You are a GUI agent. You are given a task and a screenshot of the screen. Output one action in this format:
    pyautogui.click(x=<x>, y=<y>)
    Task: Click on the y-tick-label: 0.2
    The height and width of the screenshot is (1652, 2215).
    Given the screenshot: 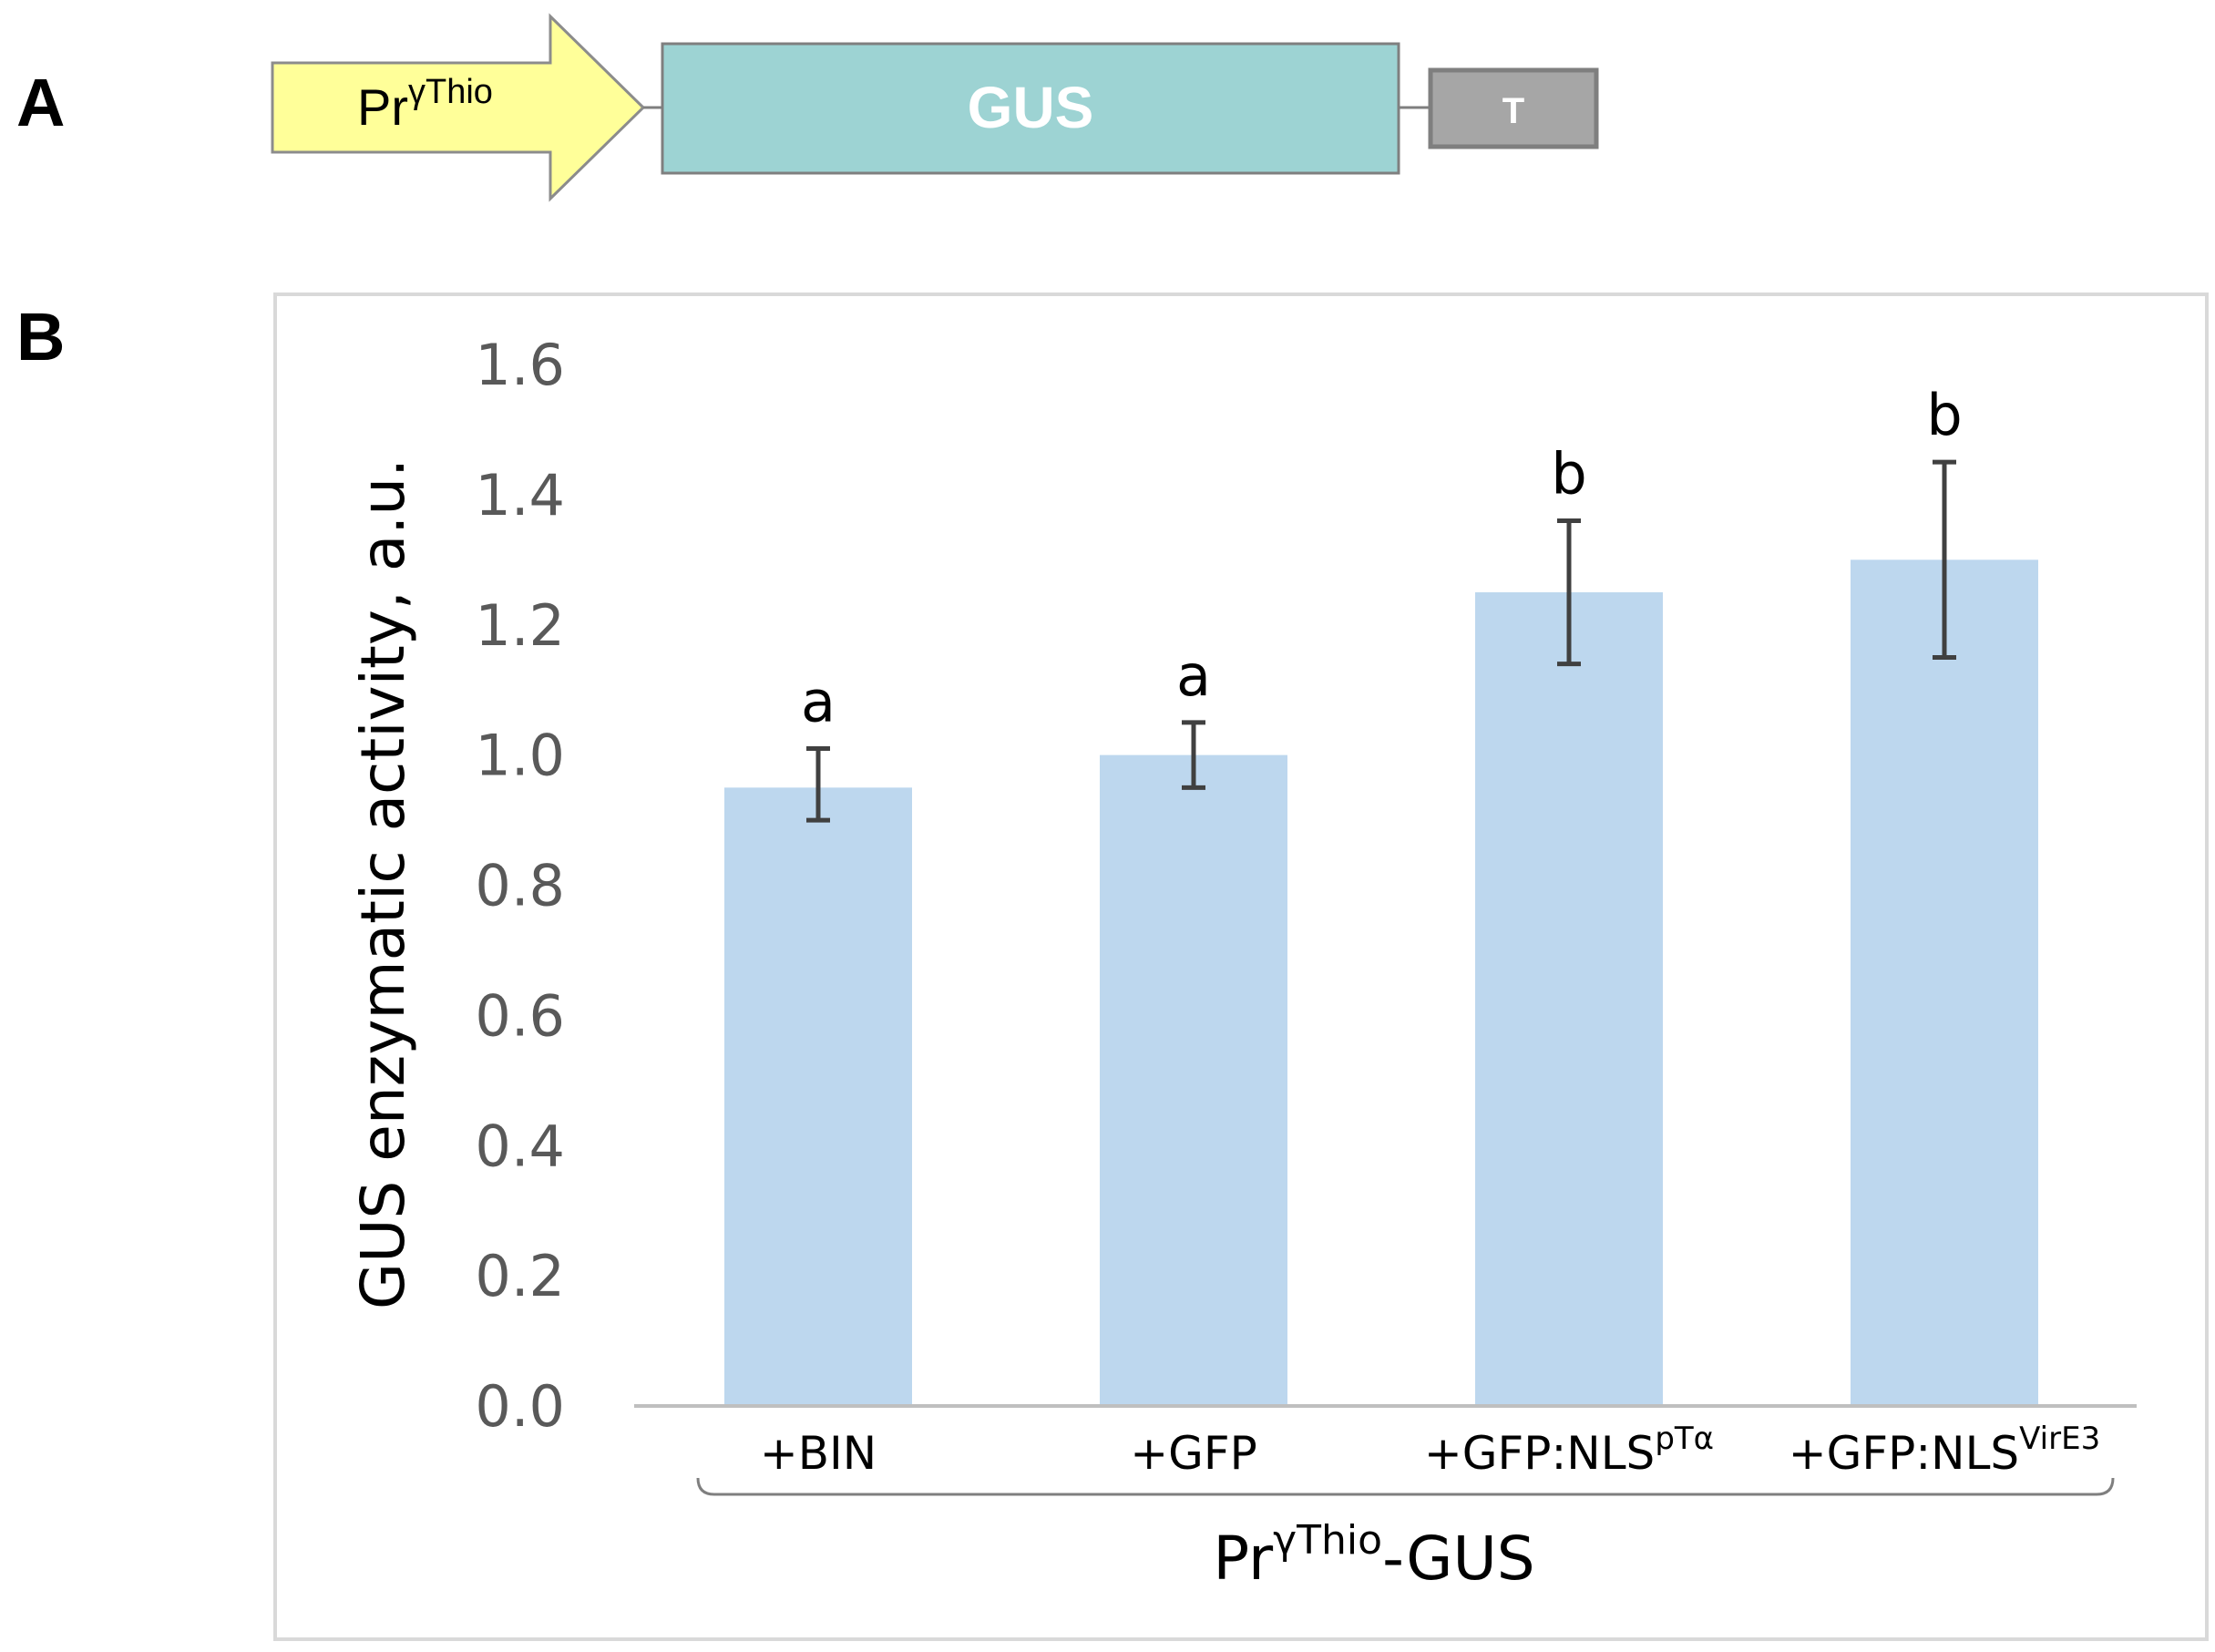 What is the action you would take?
    pyautogui.click(x=520, y=1276)
    